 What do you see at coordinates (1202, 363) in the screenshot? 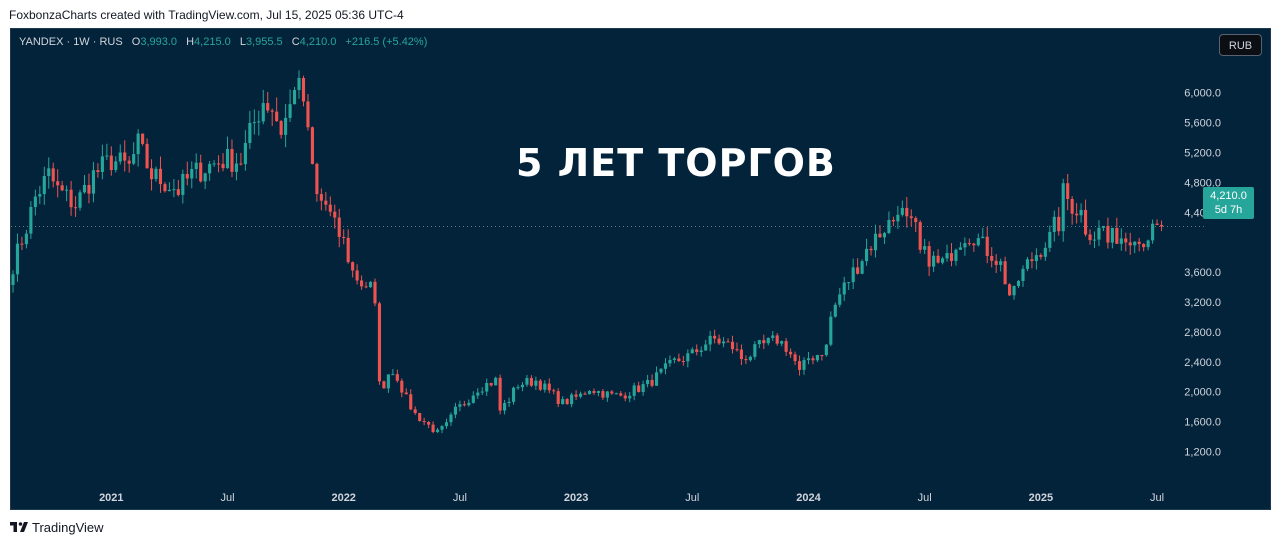
I see `y-tick-label: 2,400.0` at bounding box center [1202, 363].